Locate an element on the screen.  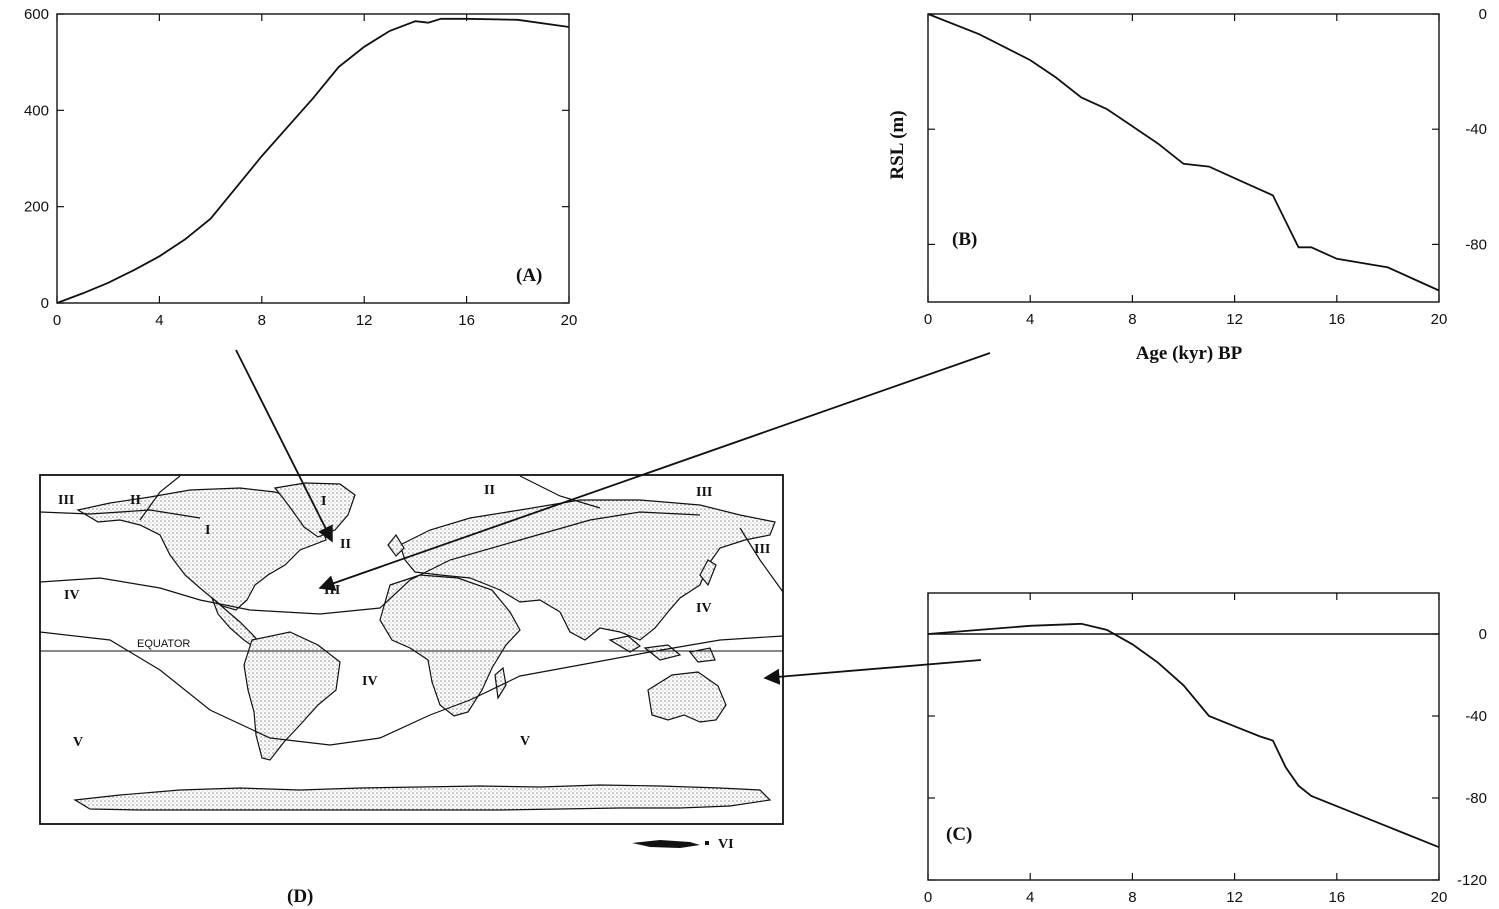
panel-label-d: (D) is located at coordinates (300, 896).